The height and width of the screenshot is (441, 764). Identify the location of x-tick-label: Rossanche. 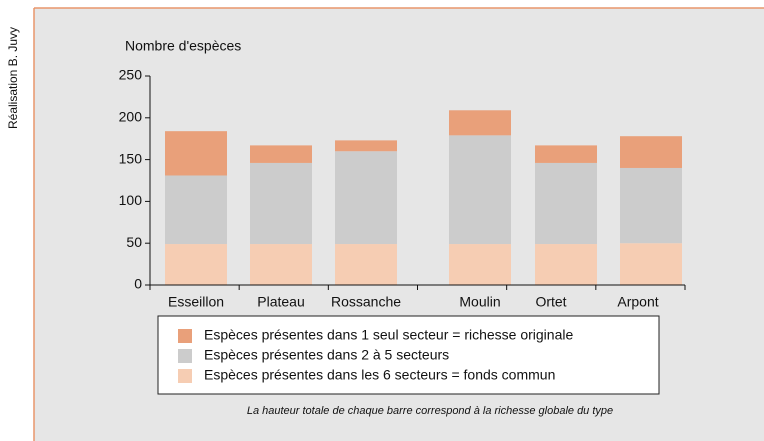
(366, 302).